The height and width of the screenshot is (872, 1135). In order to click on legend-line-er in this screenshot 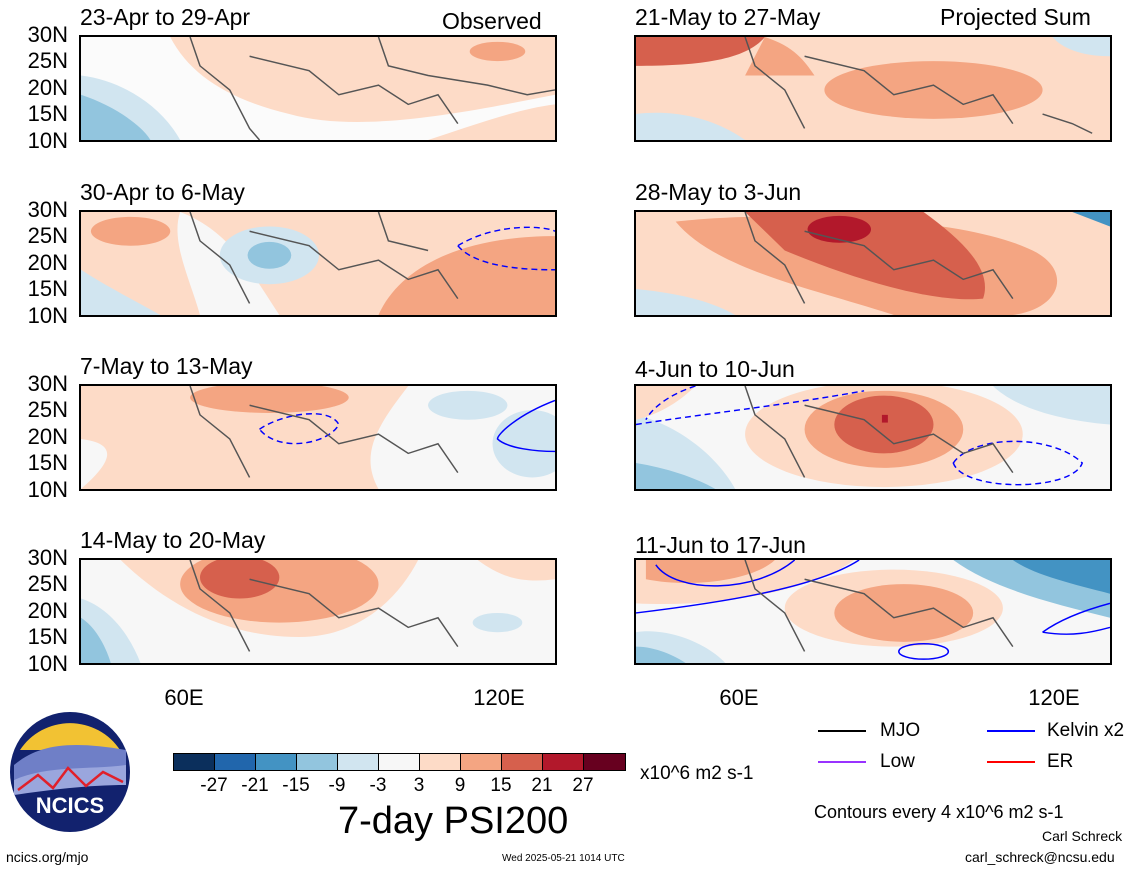, I will do `click(1011, 762)`.